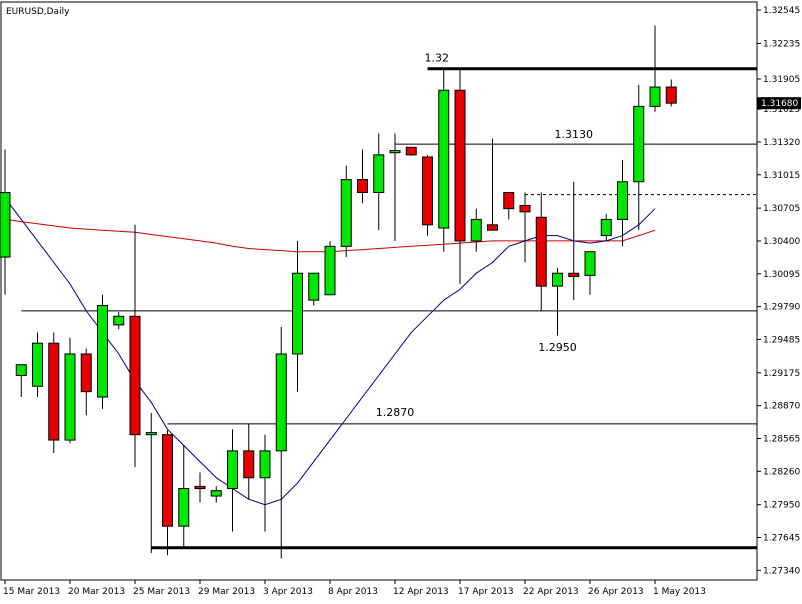 The height and width of the screenshot is (604, 802). I want to click on current-price-label: 1.31680, so click(779, 104).